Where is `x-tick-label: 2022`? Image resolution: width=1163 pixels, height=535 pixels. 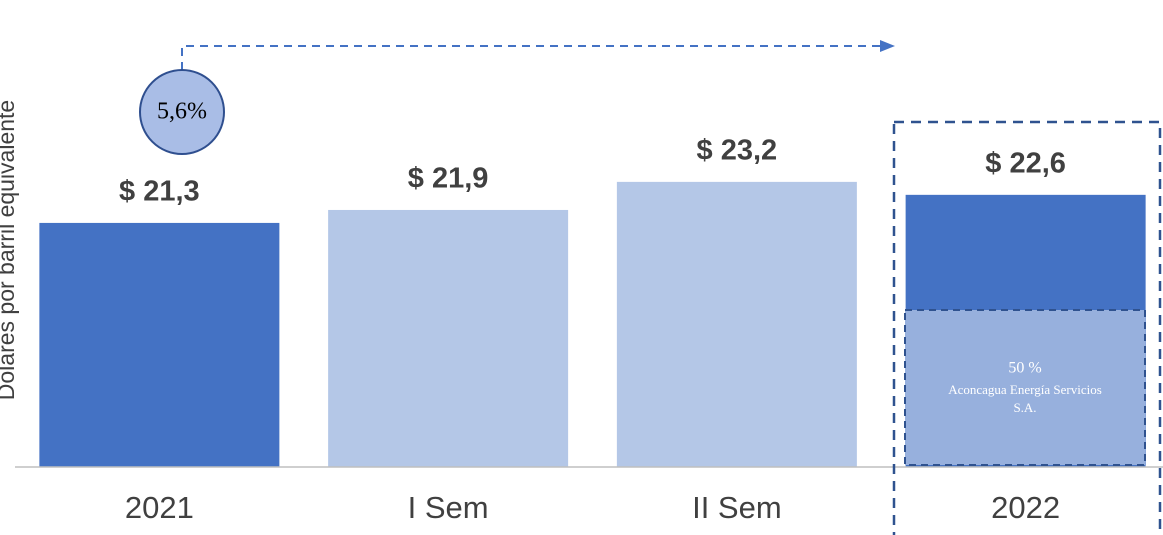 x-tick-label: 2022 is located at coordinates (1025, 507).